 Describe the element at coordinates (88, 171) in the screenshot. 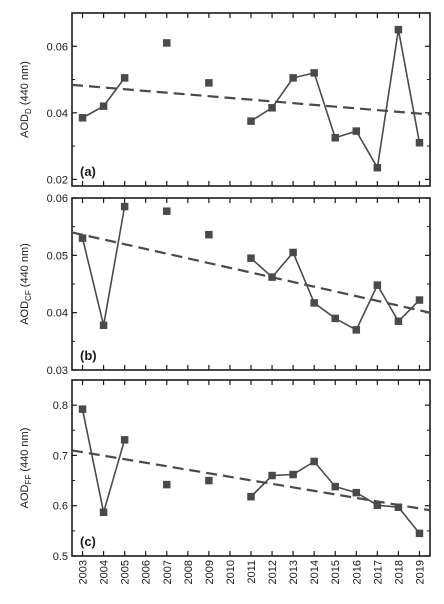

I see `panel-label: (a)` at that location.